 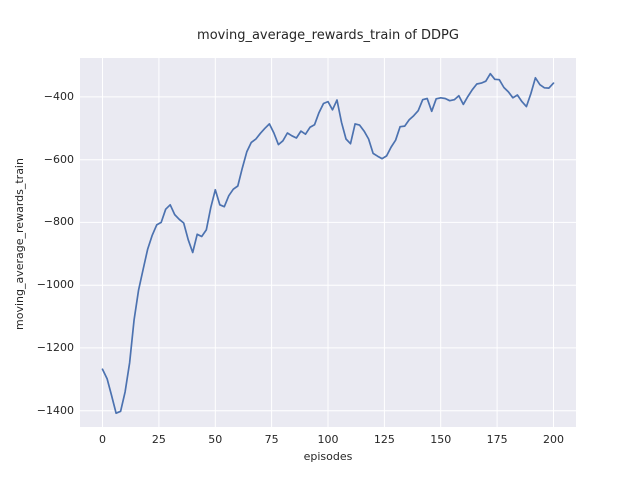 I want to click on chart-title: moving_average_rewards_train of DDPG, so click(x=328, y=35).